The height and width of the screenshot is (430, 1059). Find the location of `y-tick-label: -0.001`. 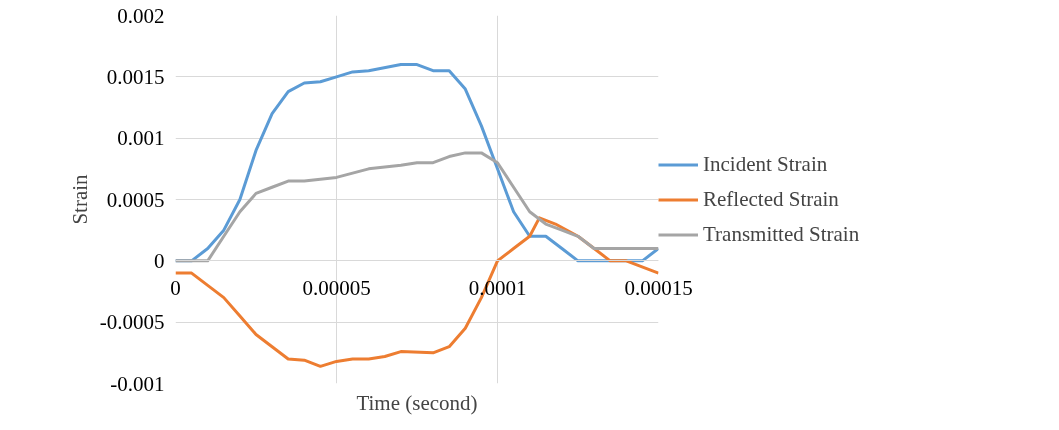

y-tick-label: -0.001 is located at coordinates (137, 383).